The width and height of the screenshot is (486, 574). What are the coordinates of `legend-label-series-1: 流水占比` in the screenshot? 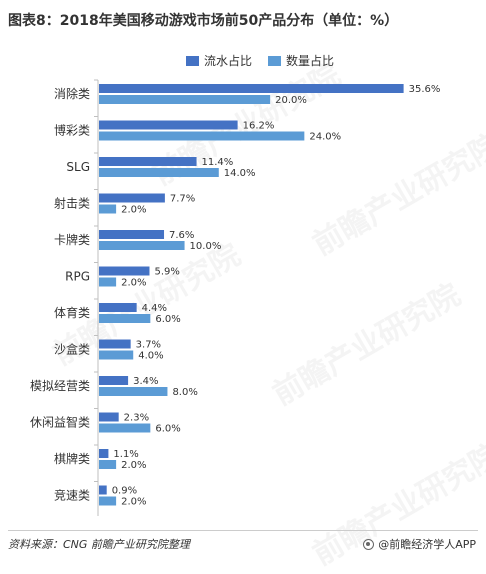 It's located at (228, 61).